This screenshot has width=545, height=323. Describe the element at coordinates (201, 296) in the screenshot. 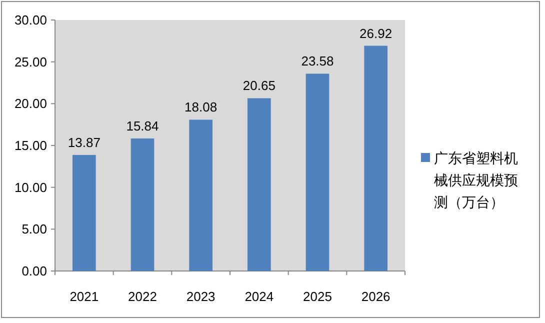

I see `x-tick-label: 2023` at that location.